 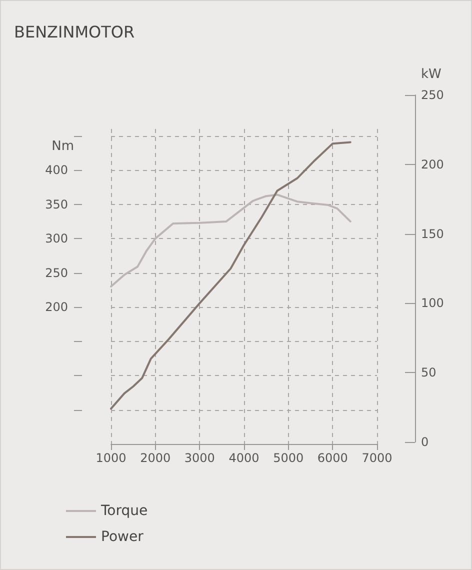 What do you see at coordinates (111, 458) in the screenshot?
I see `x-tick-label: 1000` at bounding box center [111, 458].